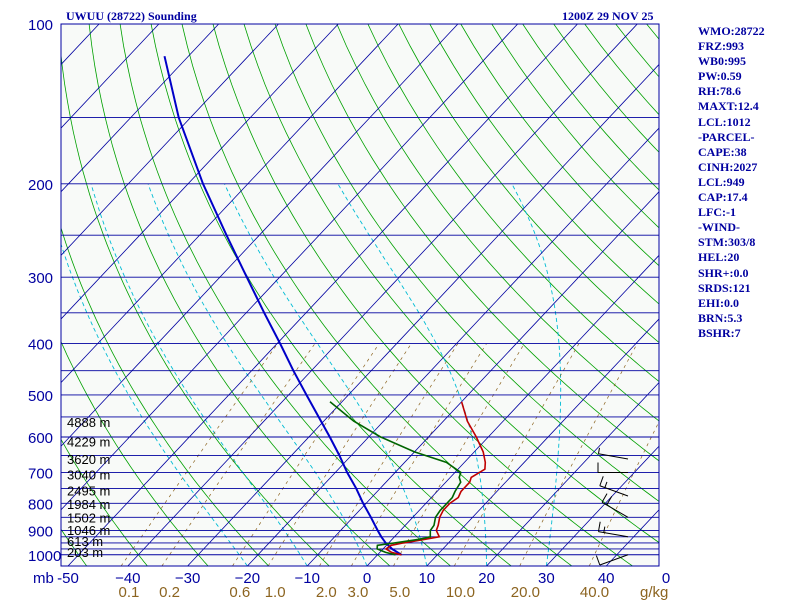  I want to click on stat-item: LFC:-1, so click(717, 212).